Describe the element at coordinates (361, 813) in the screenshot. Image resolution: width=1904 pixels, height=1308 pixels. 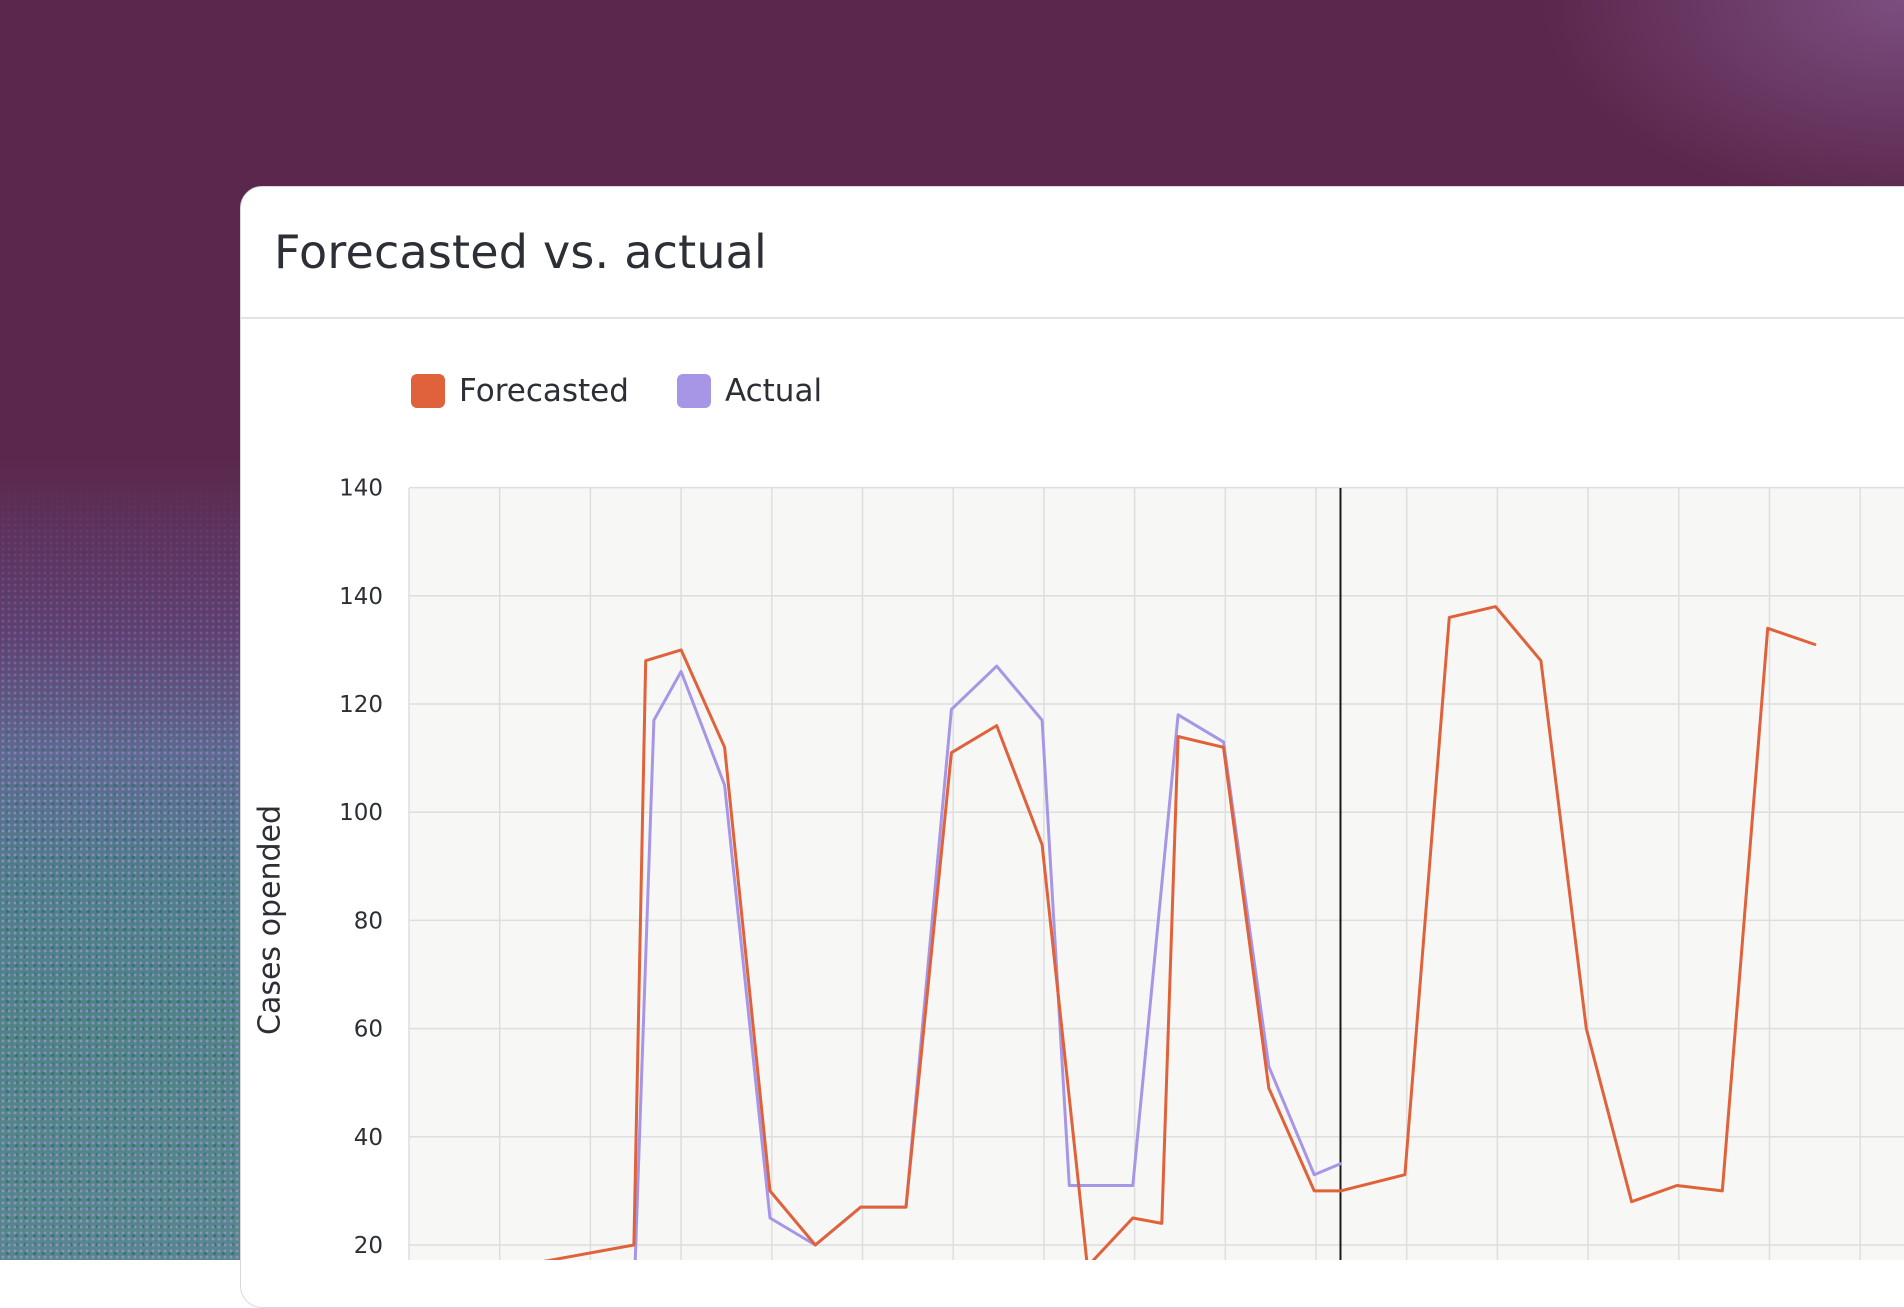
I see `y-tick-label: 100` at that location.